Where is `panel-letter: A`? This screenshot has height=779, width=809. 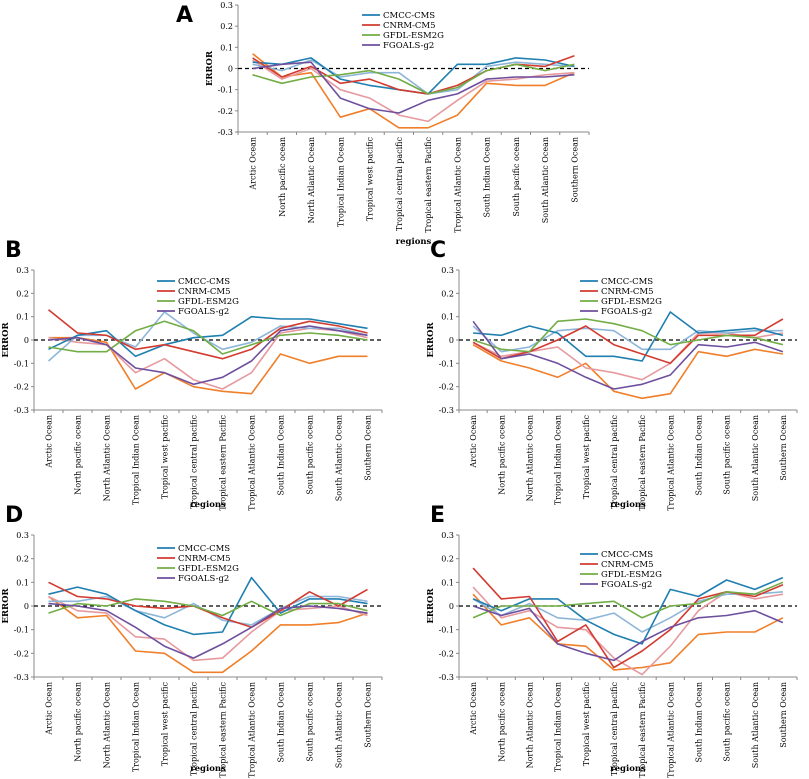
panel-letter: A is located at coordinates (184, 15).